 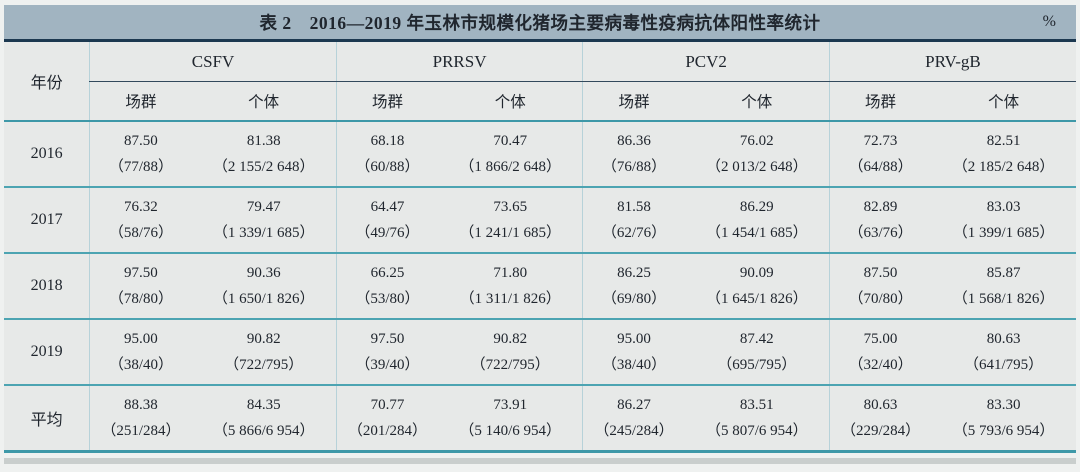 I want to click on group-header-prv-gb: PRV-gB, so click(x=952, y=62).